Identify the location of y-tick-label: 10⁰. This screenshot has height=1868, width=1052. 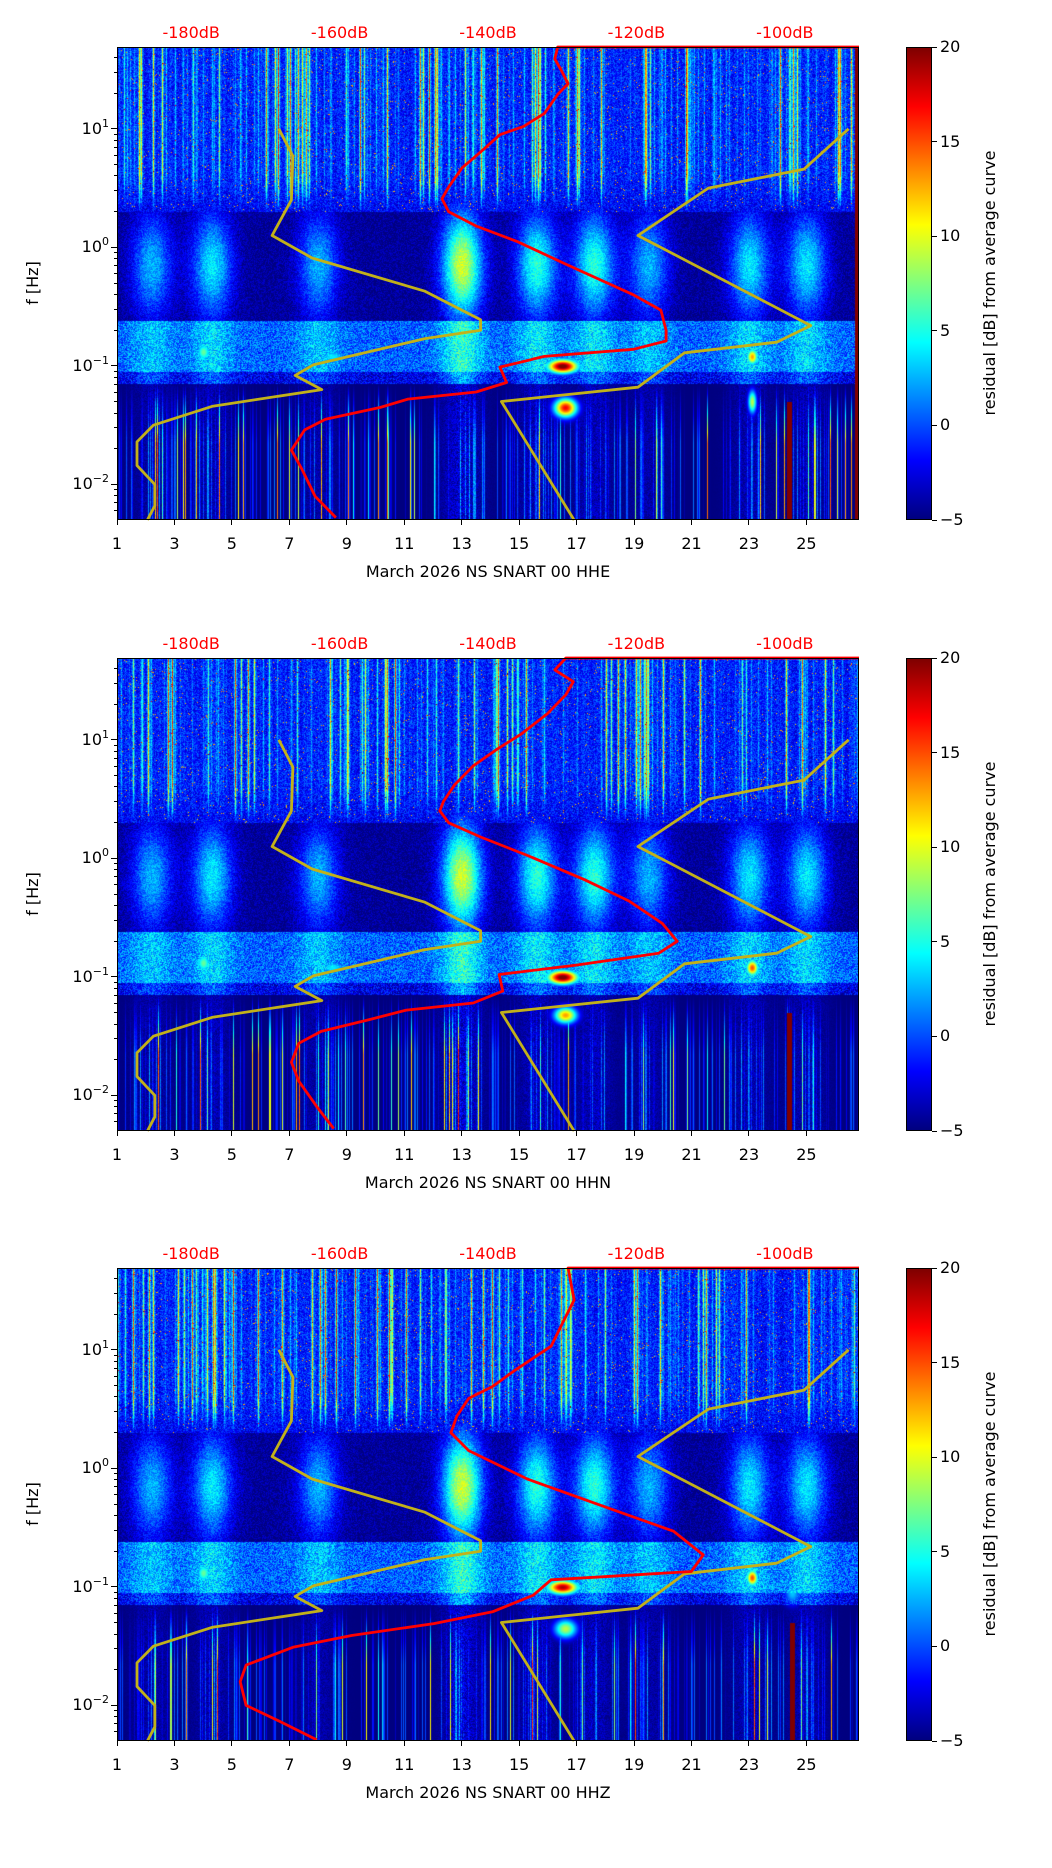
(95, 1466).